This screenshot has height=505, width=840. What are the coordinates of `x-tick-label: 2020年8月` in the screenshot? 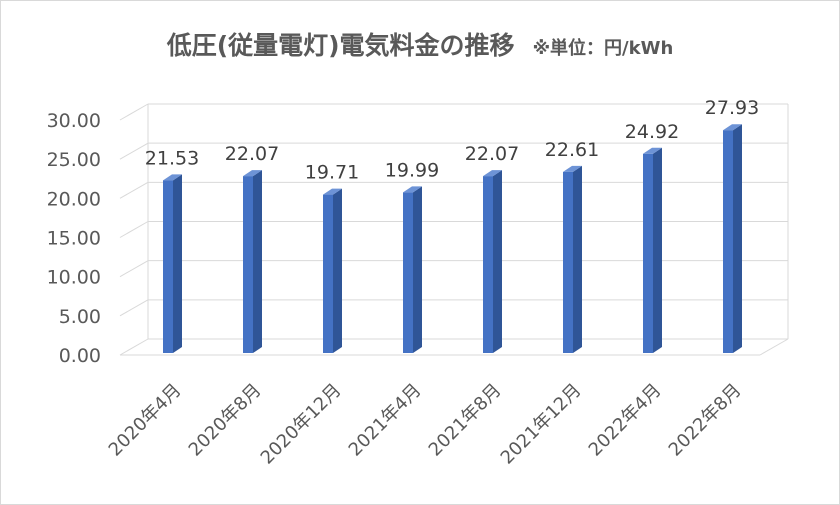 It's located at (225, 420).